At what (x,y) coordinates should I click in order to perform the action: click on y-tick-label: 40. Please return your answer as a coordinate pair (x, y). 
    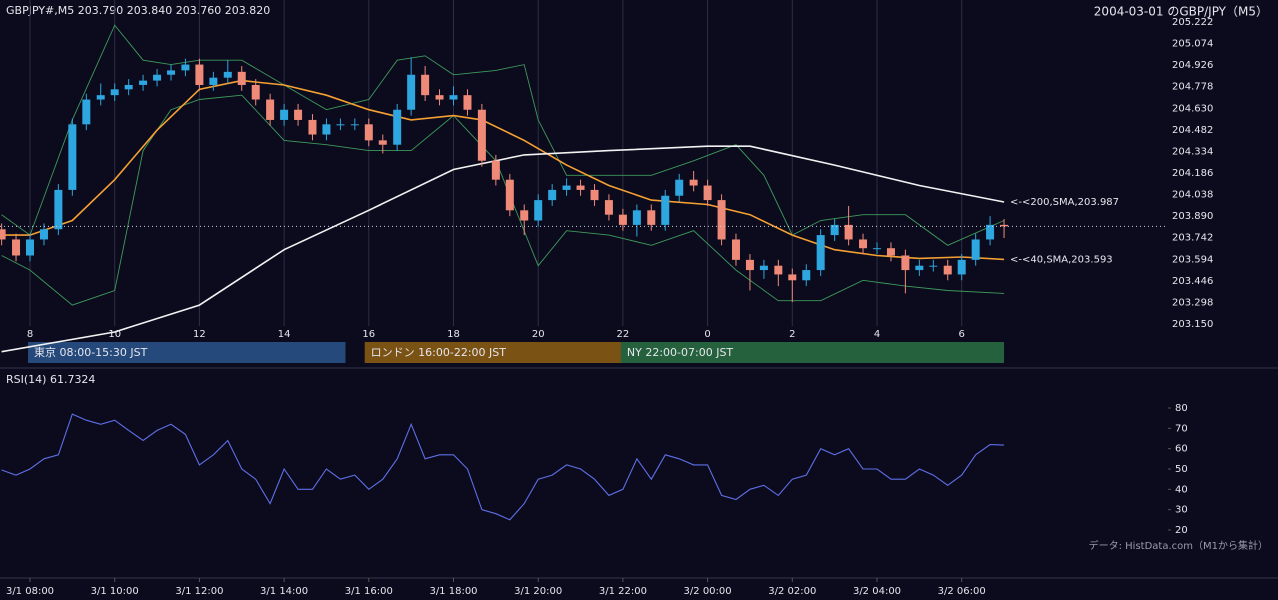
    Looking at the image, I should click on (1181, 489).